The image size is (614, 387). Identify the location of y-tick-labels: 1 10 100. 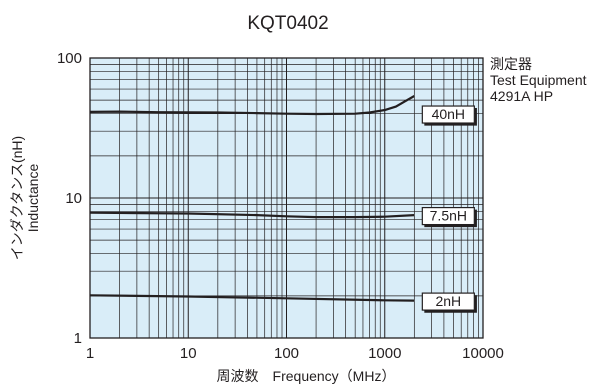
(69, 198).